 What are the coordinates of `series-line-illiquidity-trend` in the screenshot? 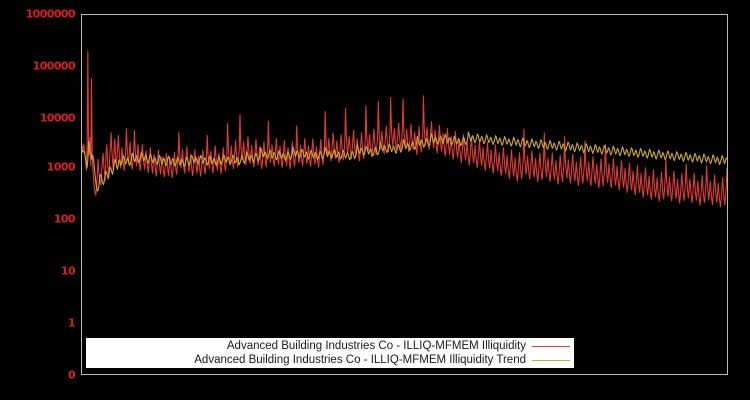 It's located at (404, 161).